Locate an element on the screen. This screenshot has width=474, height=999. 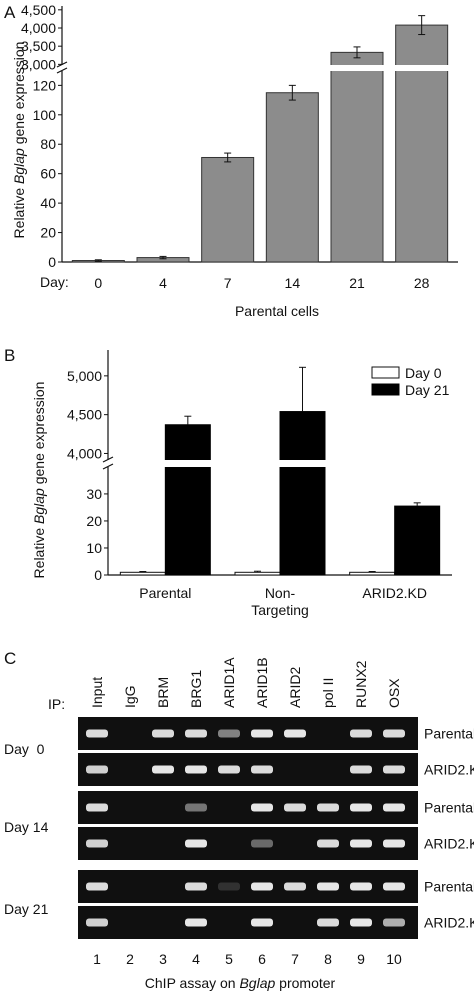
axis-break-gap is located at coordinates (108, 463).